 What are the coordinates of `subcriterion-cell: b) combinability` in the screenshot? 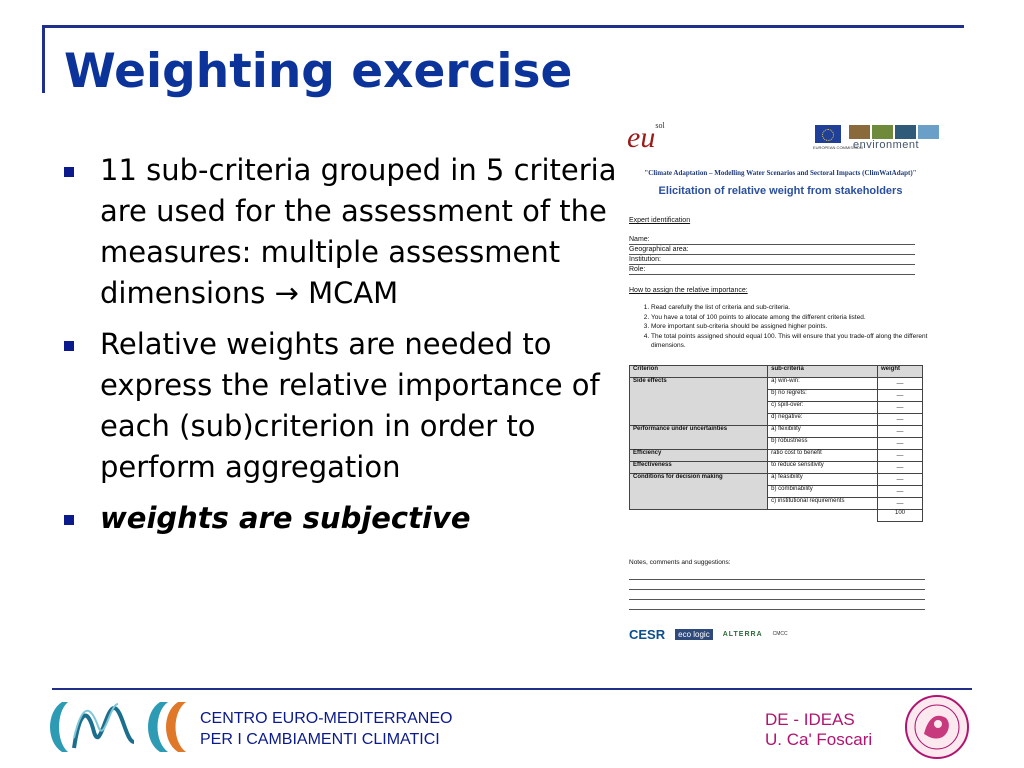 It's located at (822, 491).